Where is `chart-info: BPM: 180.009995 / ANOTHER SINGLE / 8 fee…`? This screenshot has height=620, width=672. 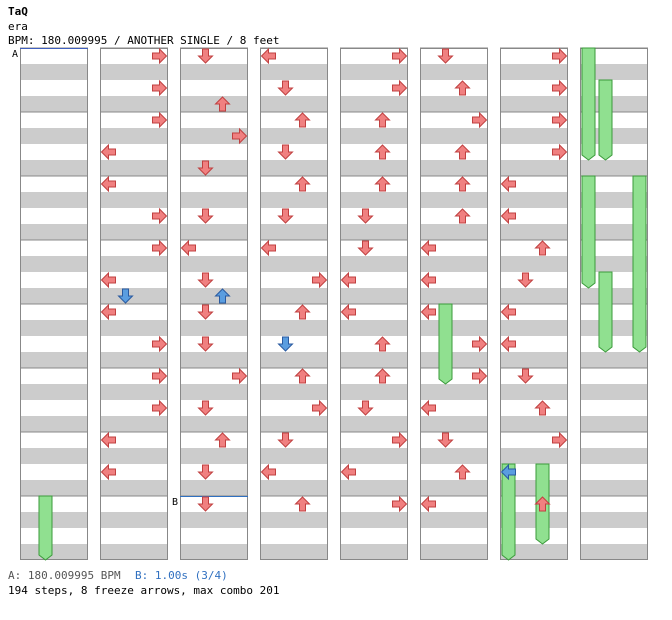
chart-info: BPM: 180.009995 / ANOTHER SINGLE / 8 fee… is located at coordinates (144, 40).